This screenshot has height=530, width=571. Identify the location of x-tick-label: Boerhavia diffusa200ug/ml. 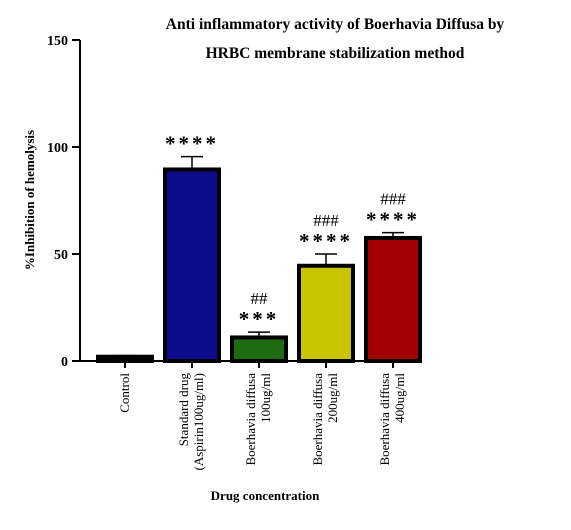
(325, 419).